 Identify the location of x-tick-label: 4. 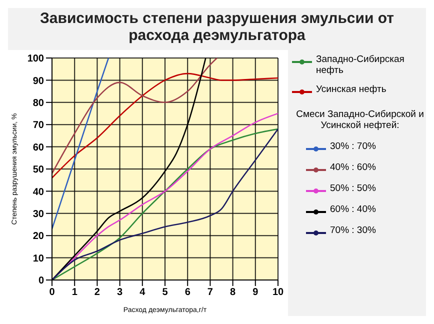
(143, 292).